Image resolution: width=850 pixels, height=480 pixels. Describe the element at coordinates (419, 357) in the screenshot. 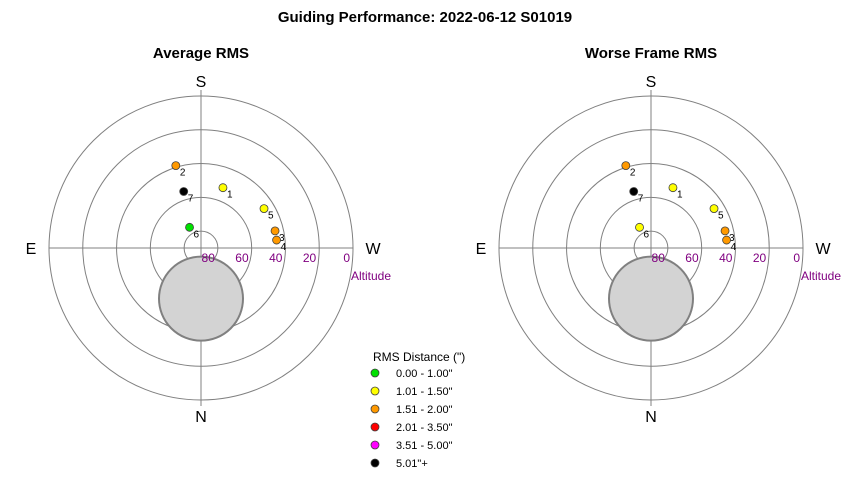

I see `legend-title: RMS Distance (")` at that location.